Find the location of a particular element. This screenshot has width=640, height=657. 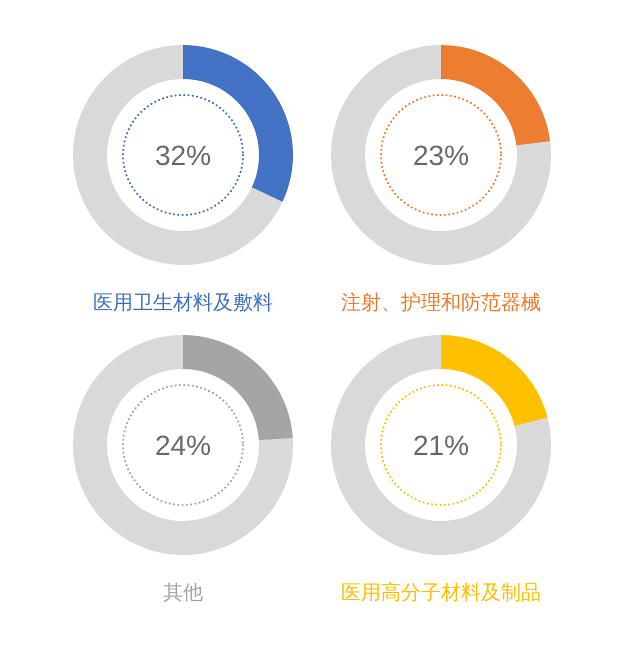

text: 24% is located at coordinates (183, 445).